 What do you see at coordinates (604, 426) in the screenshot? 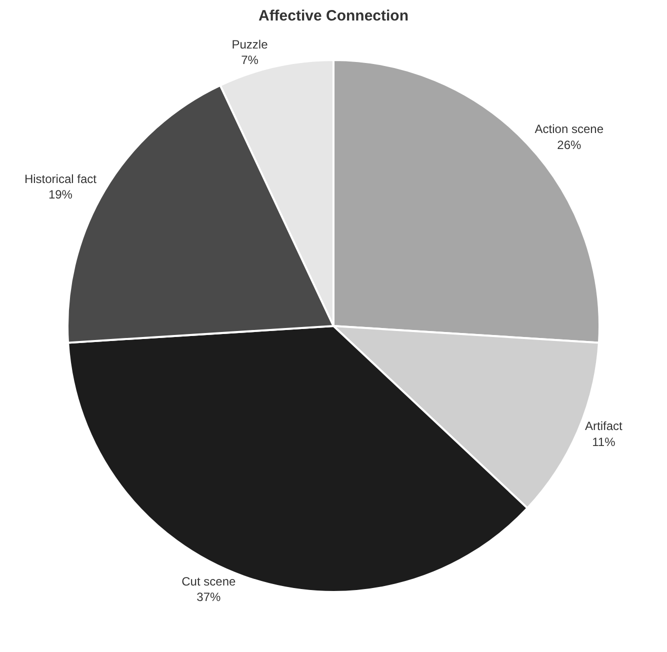
I see `slice-label: Artifact` at bounding box center [604, 426].